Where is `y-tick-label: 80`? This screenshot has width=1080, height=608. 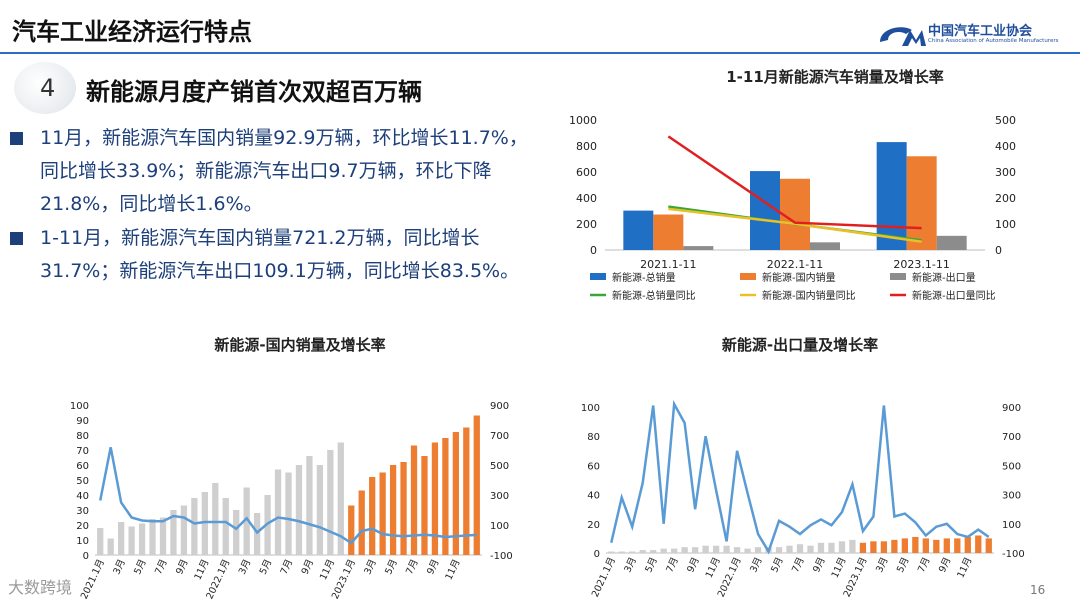 y-tick-label: 80 is located at coordinates (593, 437).